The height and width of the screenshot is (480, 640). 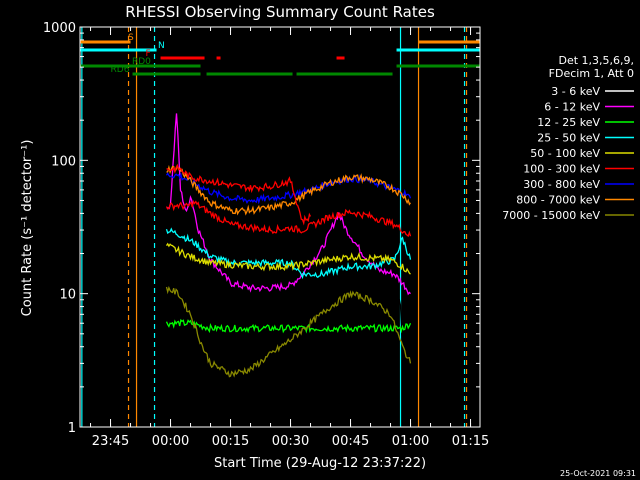 What do you see at coordinates (141, 62) in the screenshot?
I see `flag-label-rd0: RD0` at bounding box center [141, 62].